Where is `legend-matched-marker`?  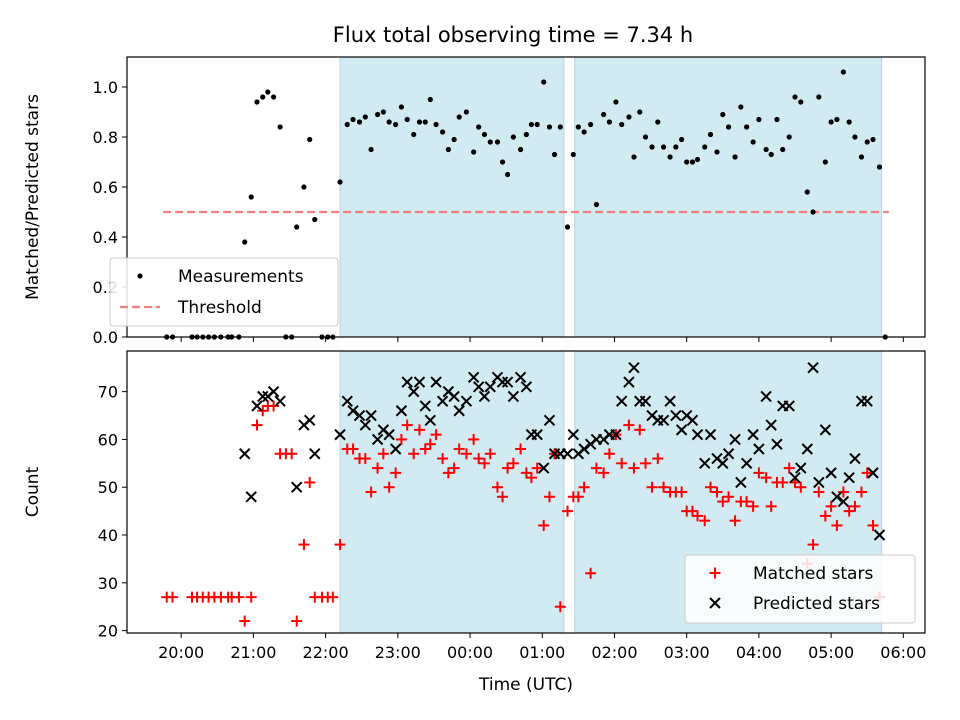 legend-matched-marker is located at coordinates (715, 573).